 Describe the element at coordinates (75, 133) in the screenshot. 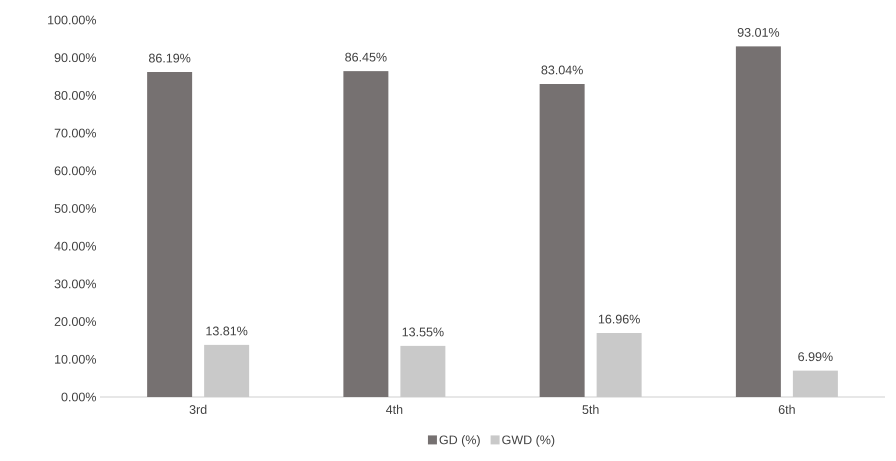

I see `y-tick-label: 70.00%` at that location.